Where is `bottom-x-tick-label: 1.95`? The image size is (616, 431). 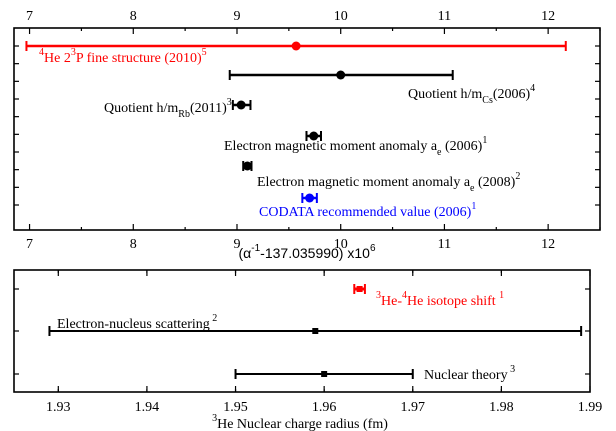 bottom-x-tick-label: 1.95 is located at coordinates (235, 407).